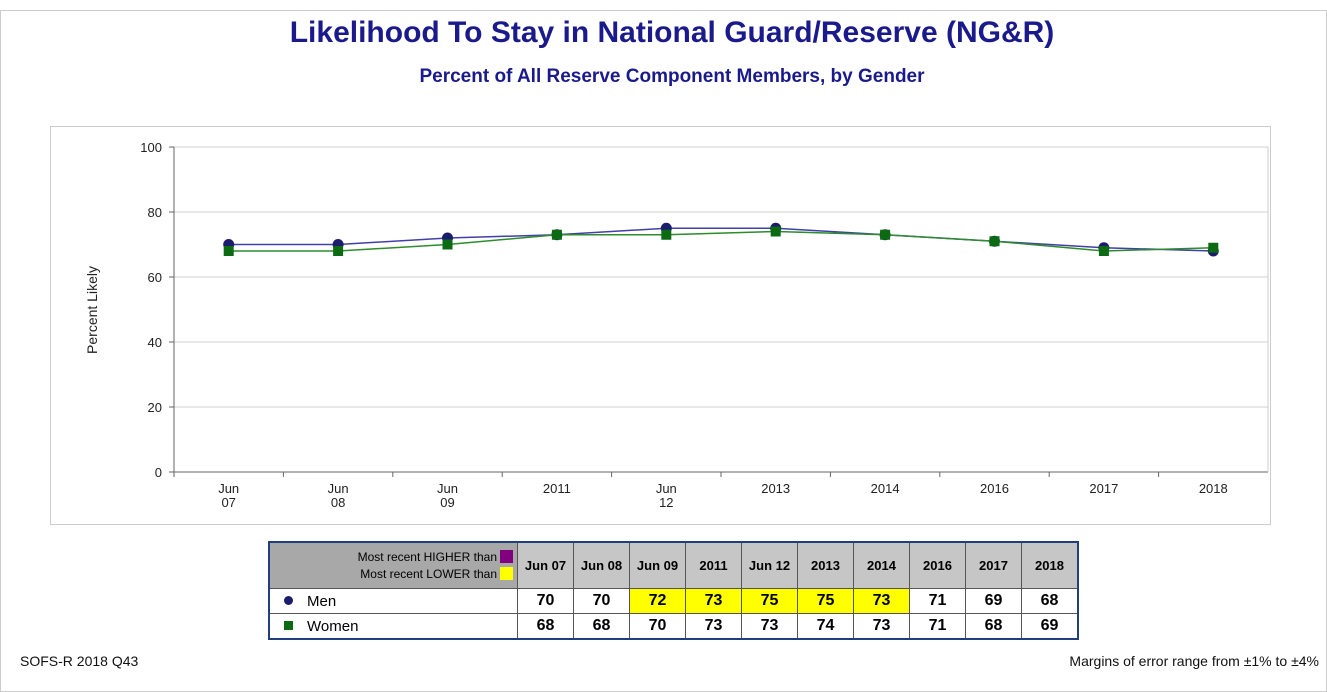 Image resolution: width=1327 pixels, height=692 pixels. Describe the element at coordinates (657, 565) in the screenshot. I see `column-header: Jun 09` at that location.